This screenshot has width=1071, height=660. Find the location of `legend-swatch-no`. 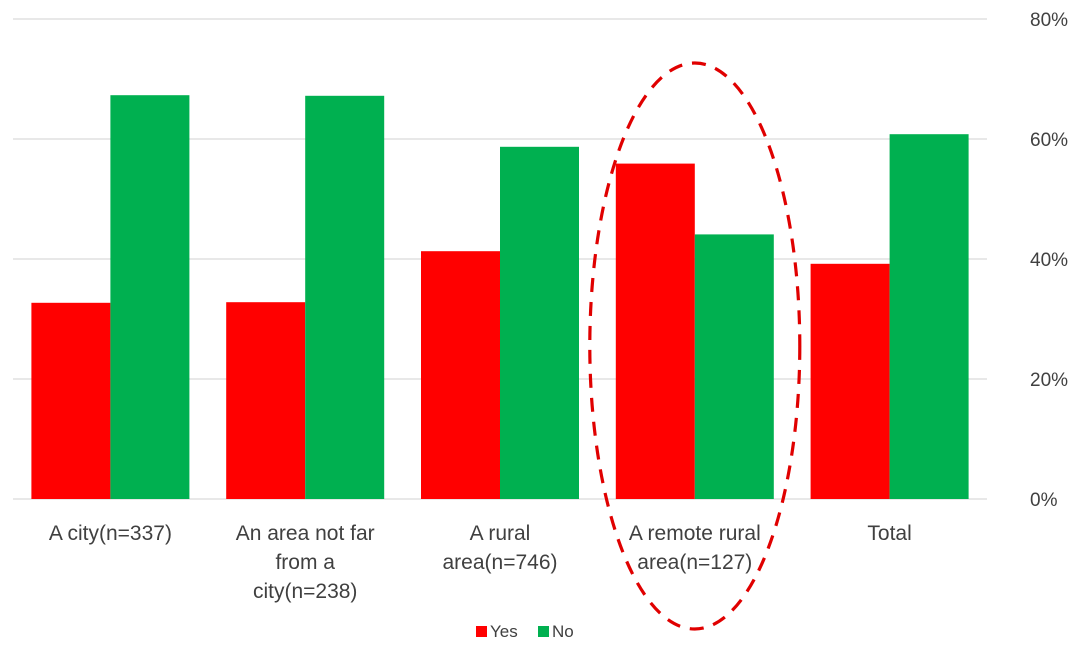

legend-swatch-no is located at coordinates (543, 631).